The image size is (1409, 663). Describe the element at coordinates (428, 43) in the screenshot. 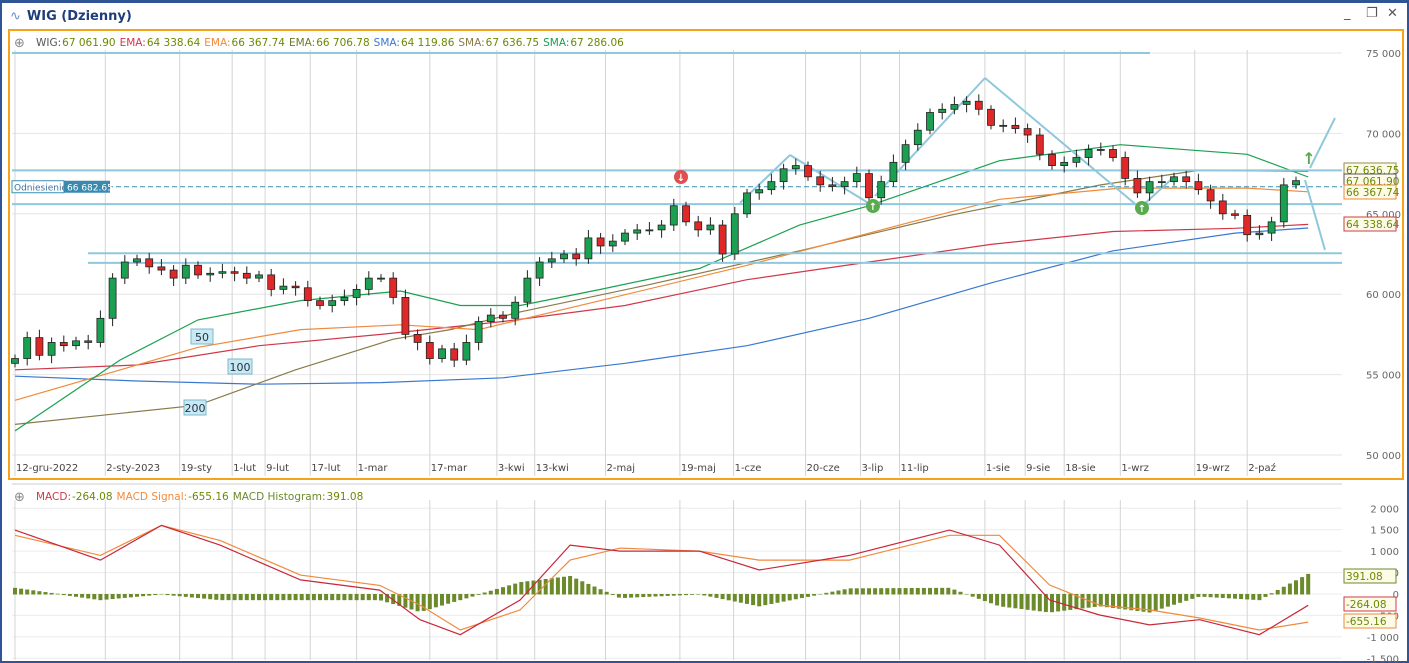

I see `main-legend-value: 64 119.86` at that location.